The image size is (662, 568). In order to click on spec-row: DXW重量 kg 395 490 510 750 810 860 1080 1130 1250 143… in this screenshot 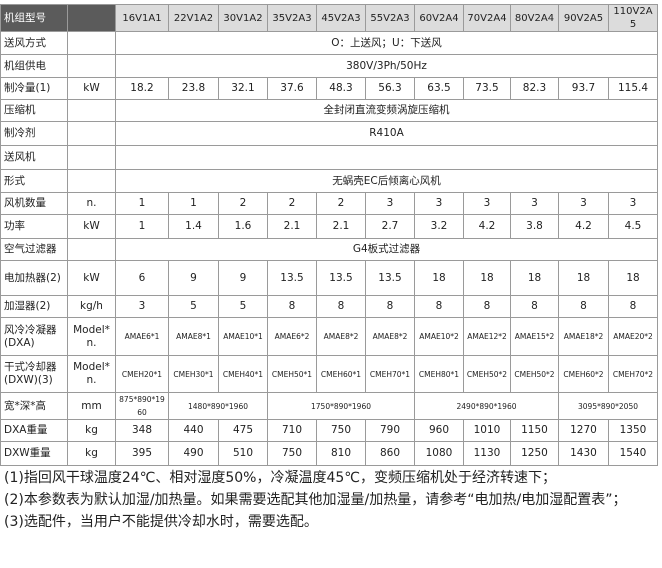, I will do `click(329, 453)`.